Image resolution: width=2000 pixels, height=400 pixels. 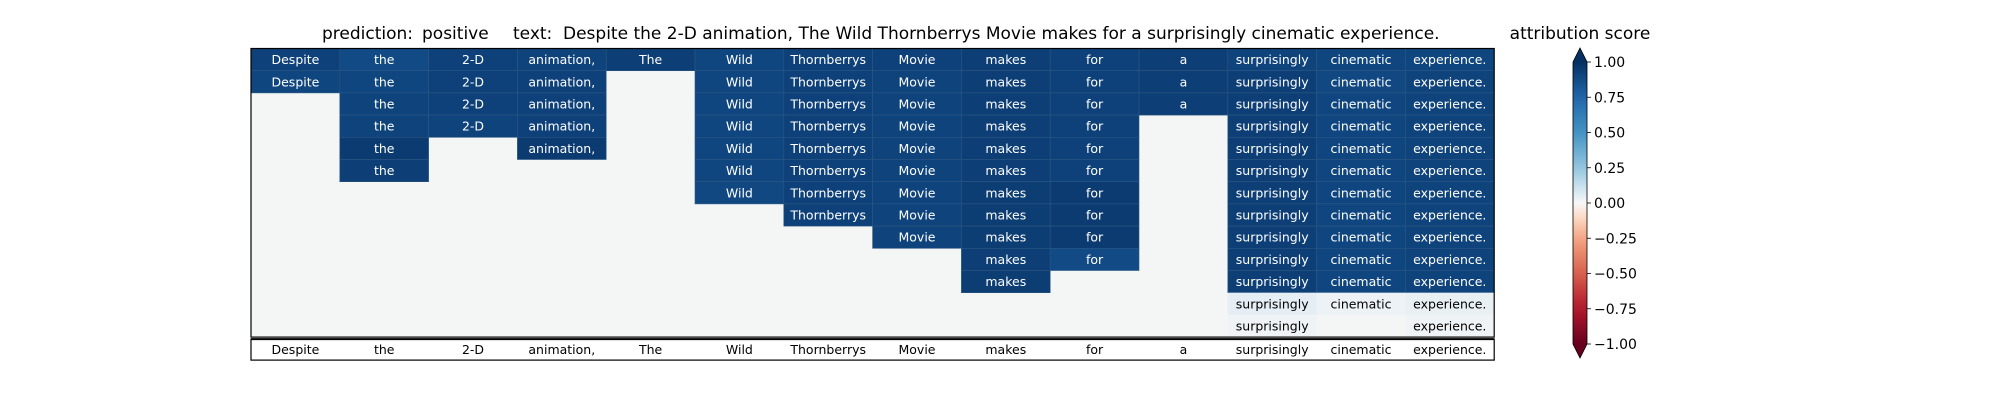 I want to click on colorbar-tick-label: 0.00, so click(x=1609, y=204).